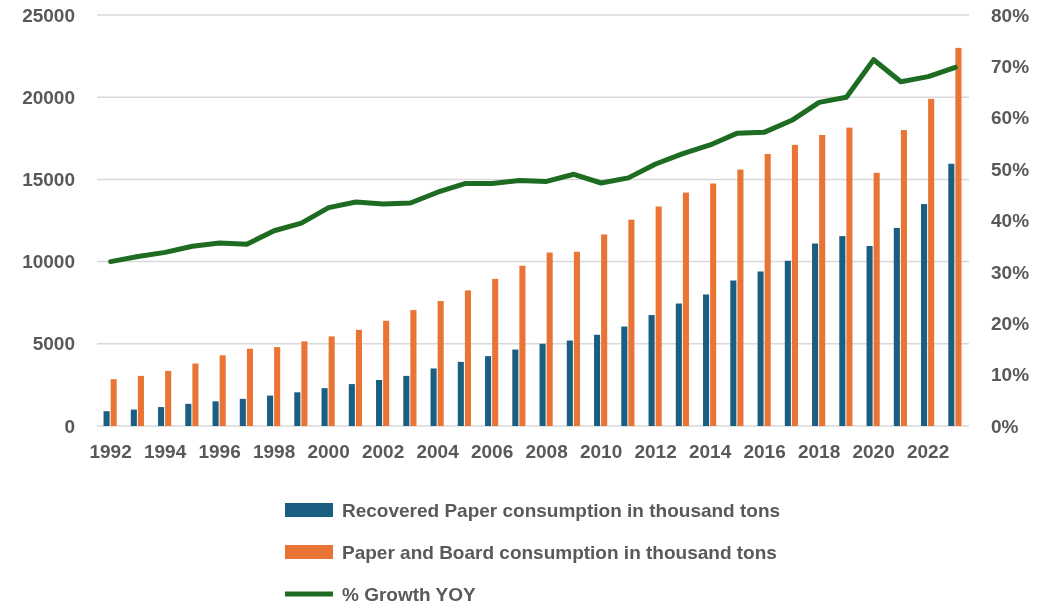 This screenshot has height=610, width=1041. Describe the element at coordinates (53, 344) in the screenshot. I see `y-tick-label: 5000` at that location.